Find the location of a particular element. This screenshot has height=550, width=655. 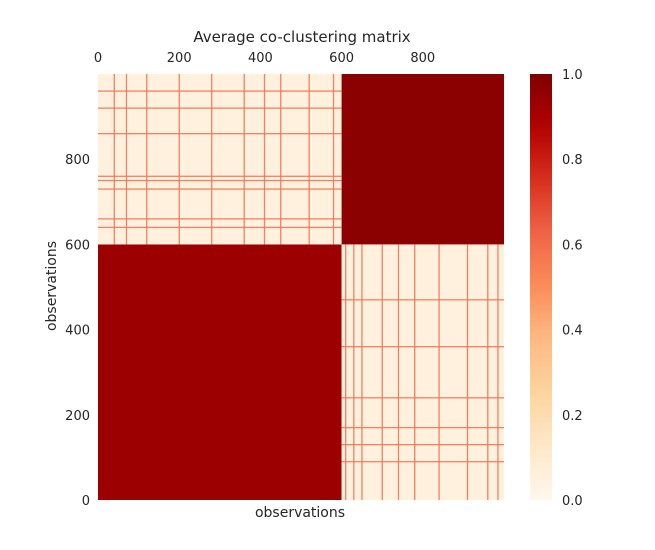

x-axis-label: observations is located at coordinates (300, 513).